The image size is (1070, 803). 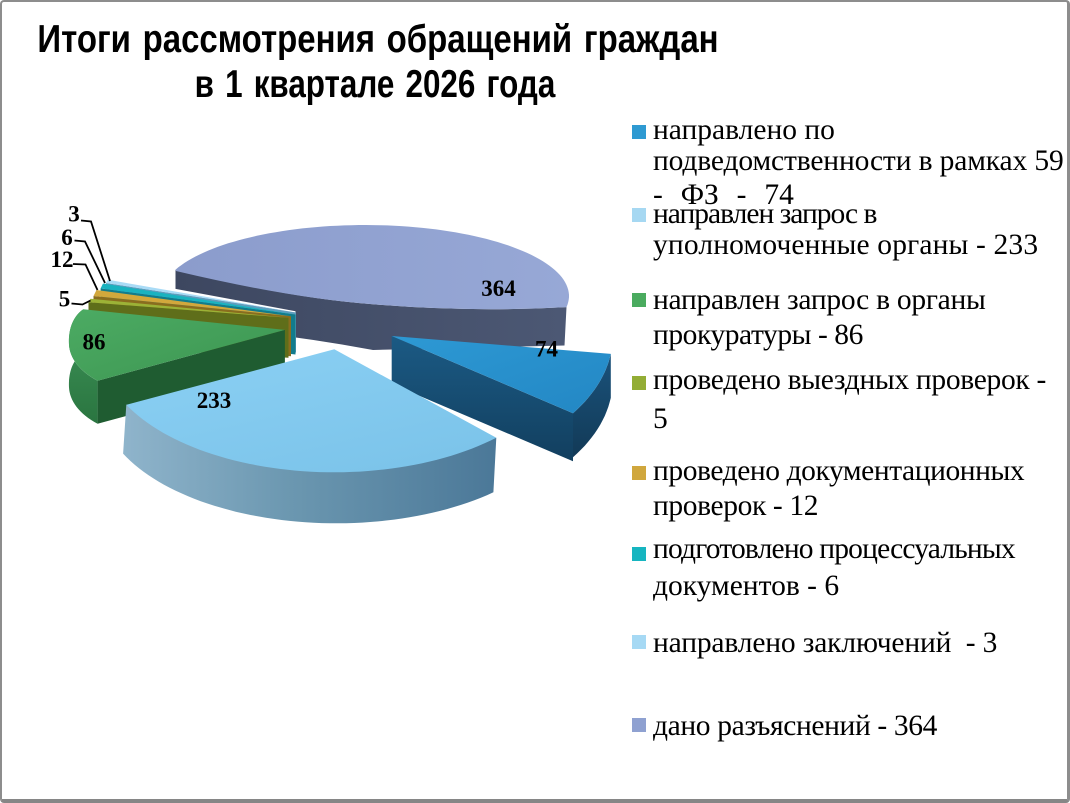 What do you see at coordinates (62, 259) in the screenshot?
I see `svg-text: 12` at bounding box center [62, 259].